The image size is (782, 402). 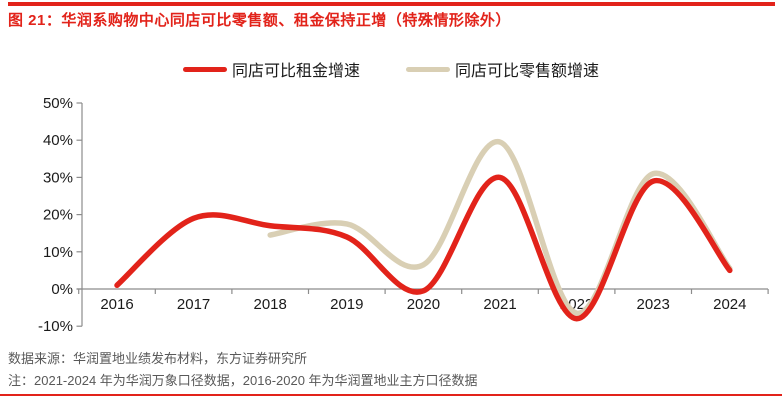 What do you see at coordinates (391, 4) in the screenshot?
I see `top-divider` at bounding box center [391, 4].